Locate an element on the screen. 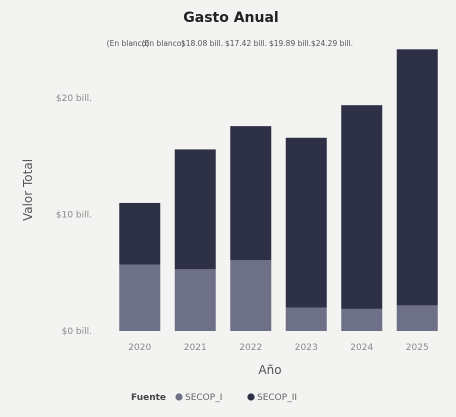 Image resolution: width=456 pixels, height=417 pixels. legend-title: Fuente is located at coordinates (148, 398).